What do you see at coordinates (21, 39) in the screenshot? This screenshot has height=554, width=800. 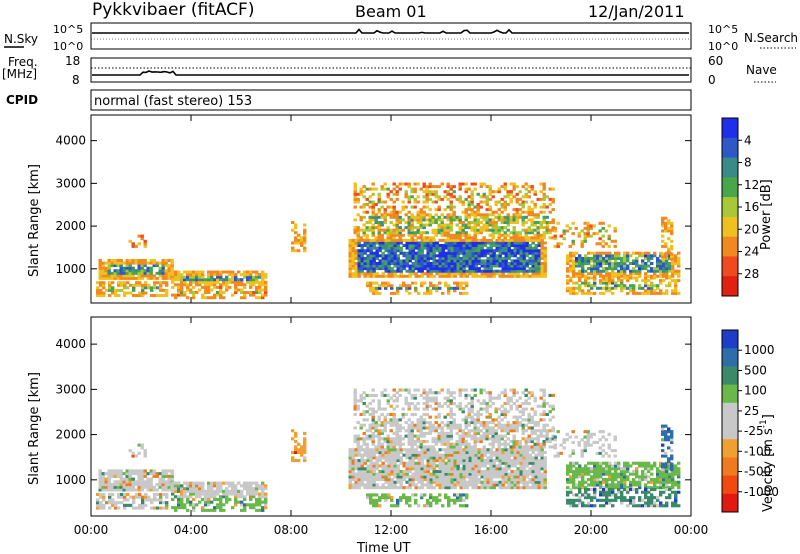 I see `nsky-label: N.Sky` at bounding box center [21, 39].